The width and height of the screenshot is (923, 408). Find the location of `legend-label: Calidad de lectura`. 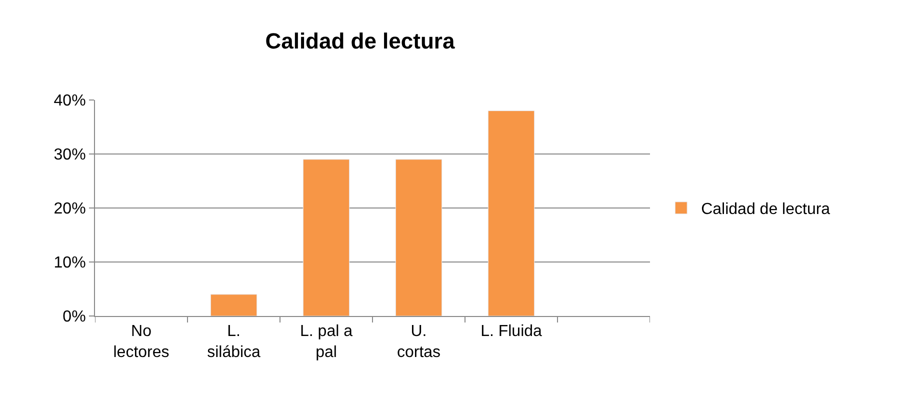

legend-label: Calidad de lectura is located at coordinates (765, 209).